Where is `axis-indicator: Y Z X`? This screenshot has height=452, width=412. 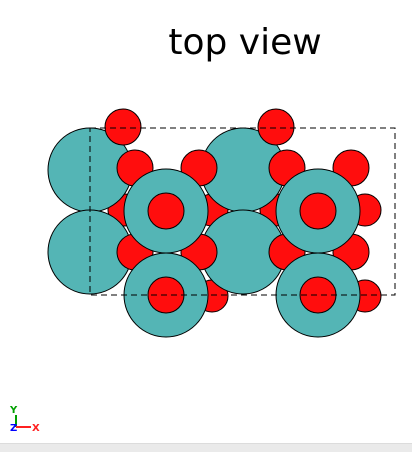
axis-indicator: Y Z X is located at coordinates (24, 419).